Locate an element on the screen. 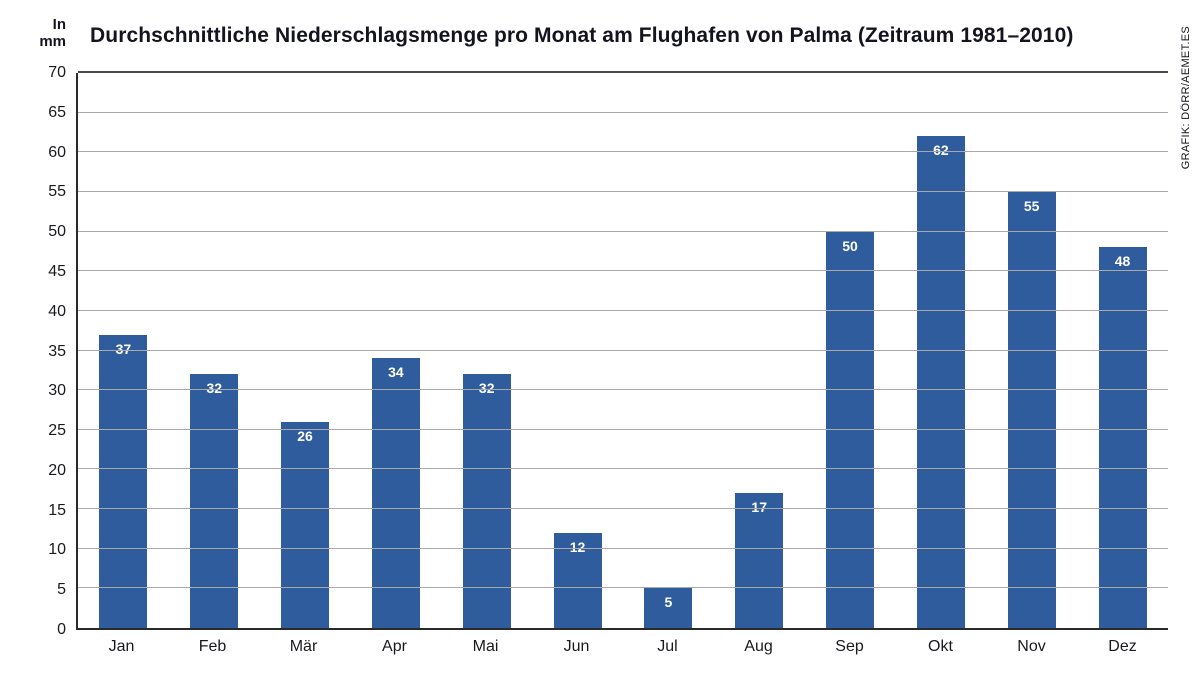  x-tick-label-Apr: Apr is located at coordinates (394, 646).